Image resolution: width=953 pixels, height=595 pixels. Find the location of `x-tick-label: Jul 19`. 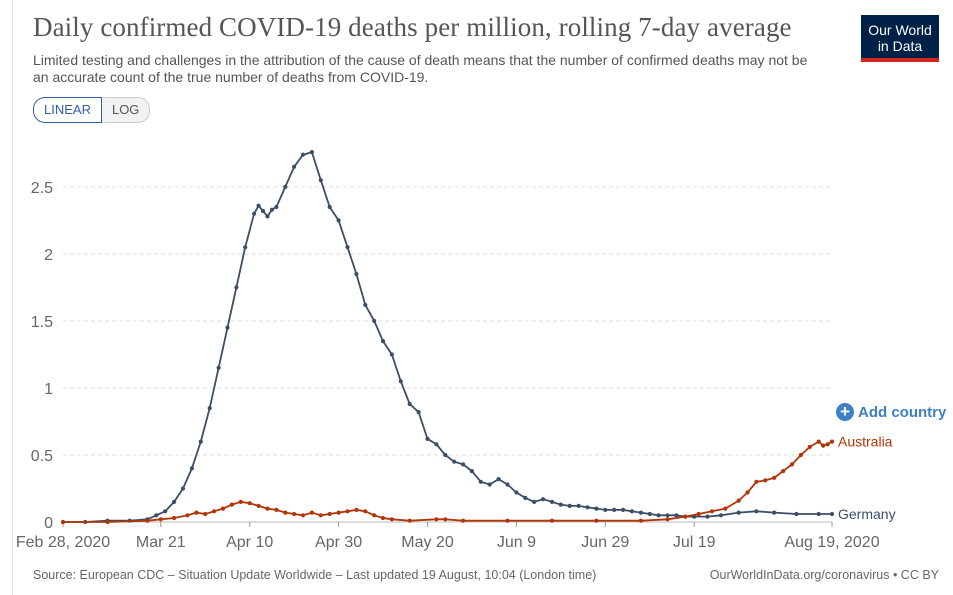

x-tick-label: Jul 19 is located at coordinates (694, 542).